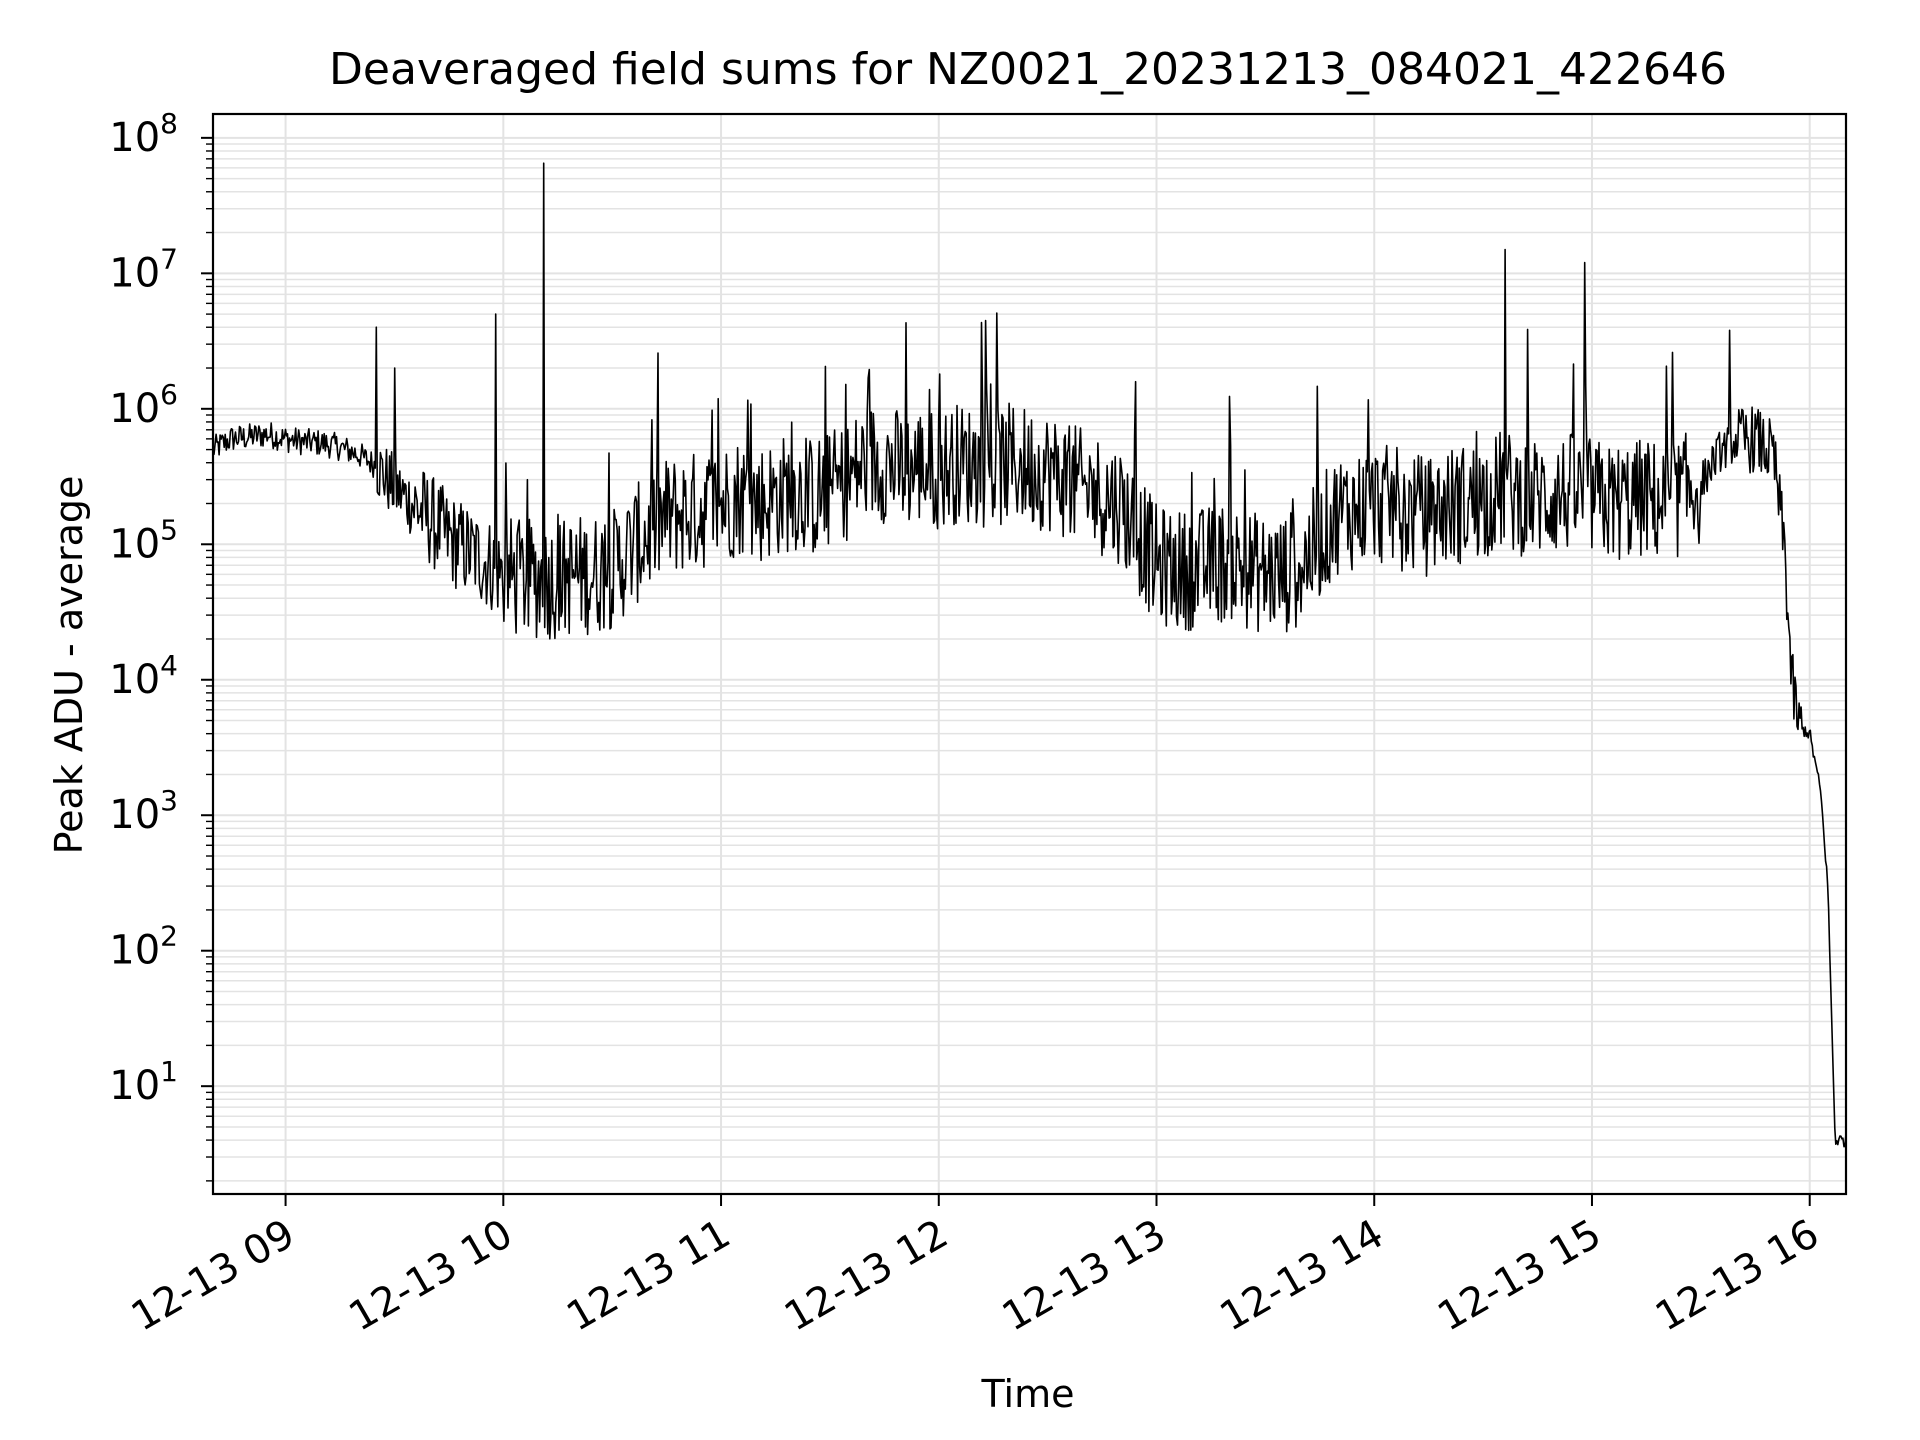  What do you see at coordinates (143, 811) in the screenshot?
I see `y-tick-label: 10³` at bounding box center [143, 811].